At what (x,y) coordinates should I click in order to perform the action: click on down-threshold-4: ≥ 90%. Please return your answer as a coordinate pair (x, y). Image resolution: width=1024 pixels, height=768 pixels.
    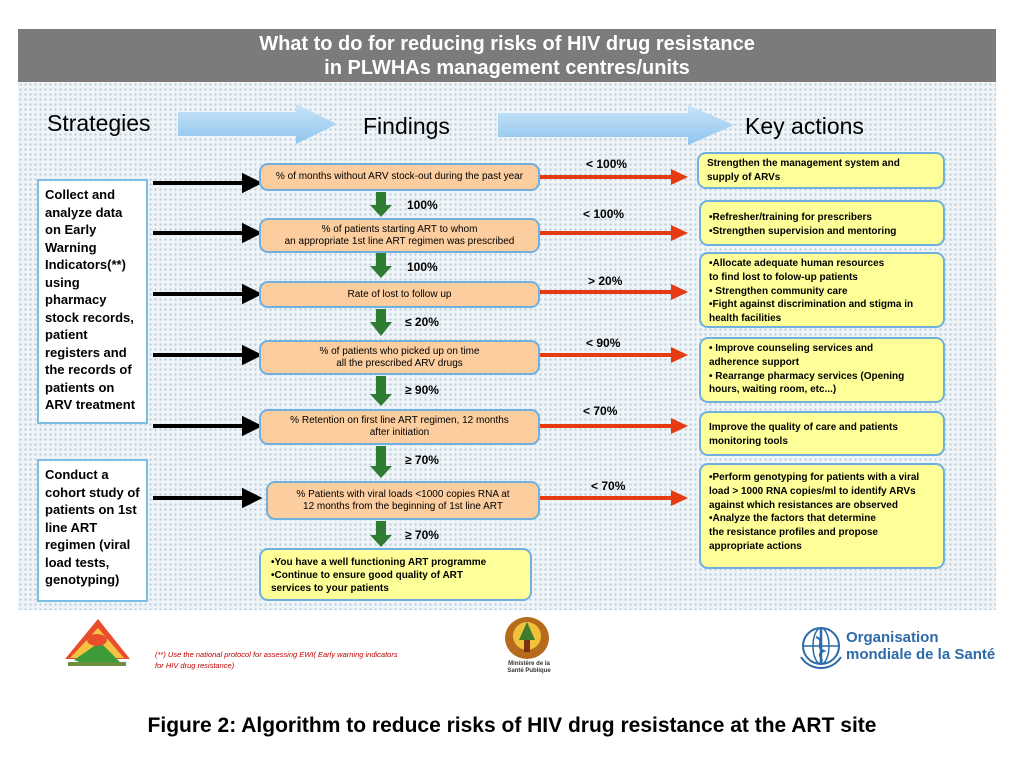
    Looking at the image, I should click on (422, 390).